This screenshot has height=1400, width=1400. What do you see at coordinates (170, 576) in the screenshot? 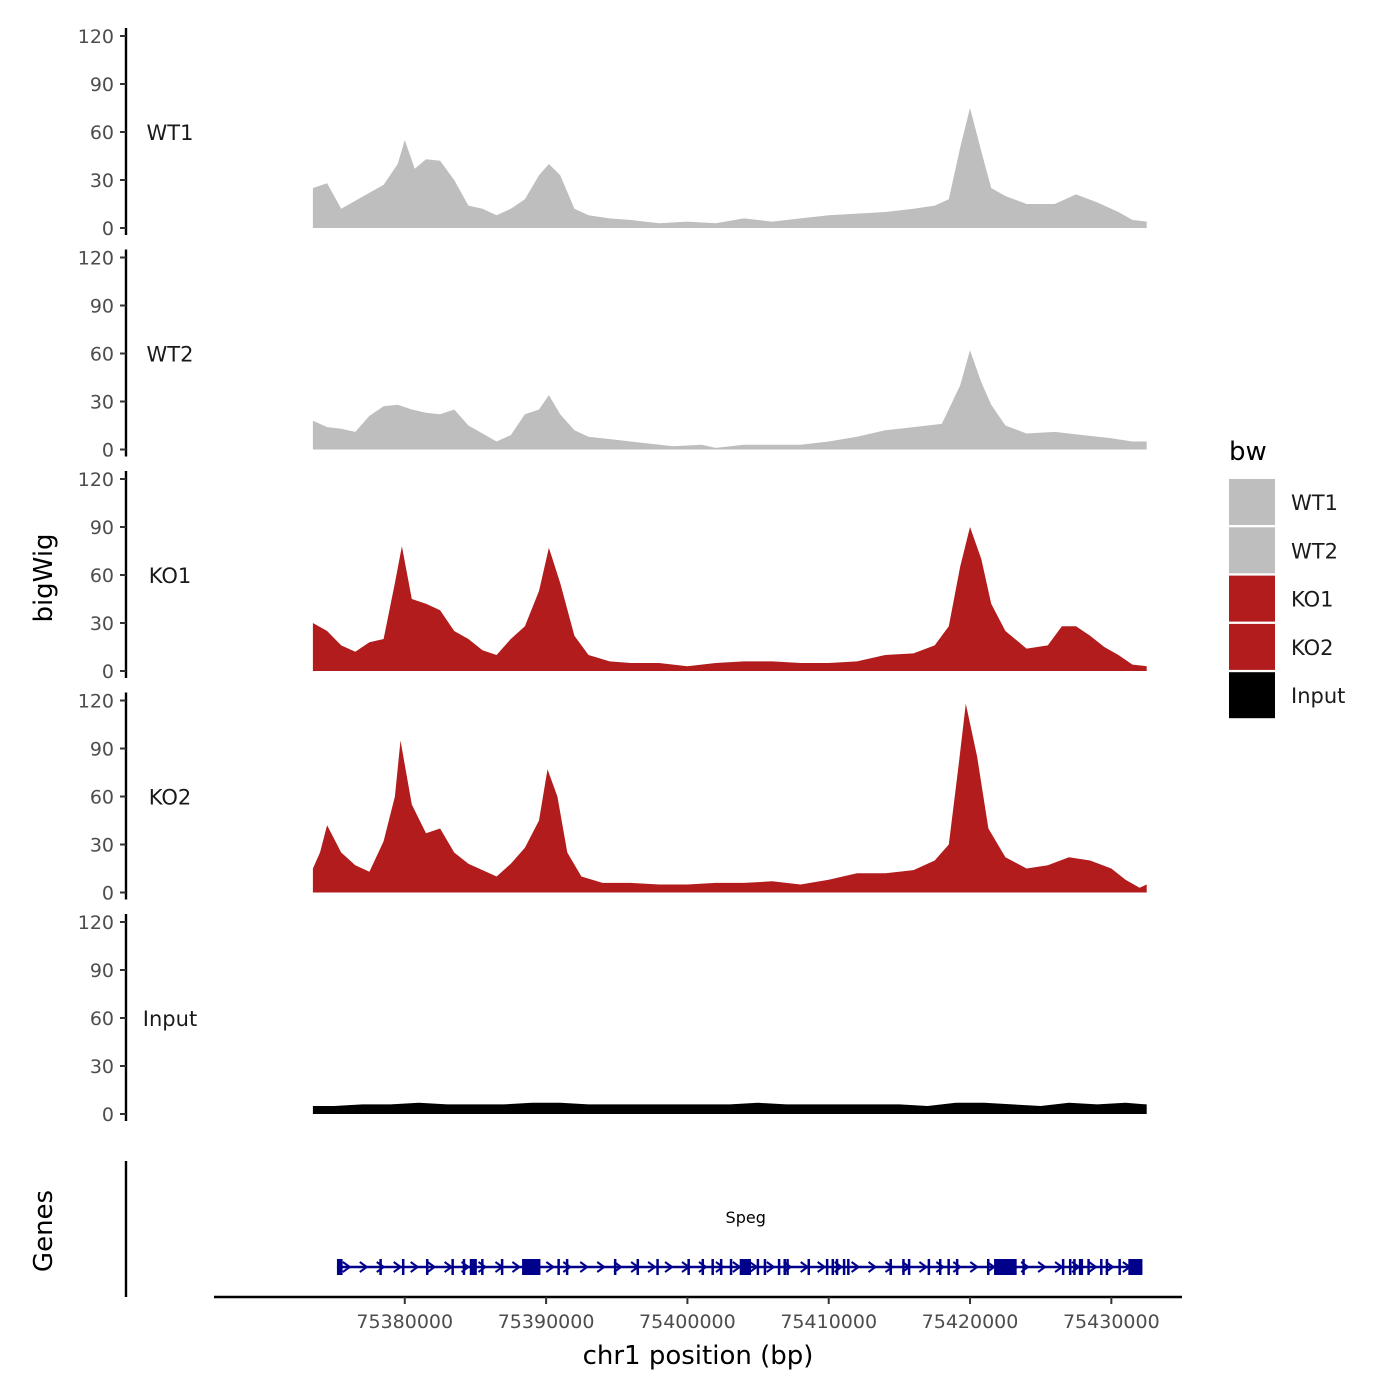
I see `track-label: KO1` at bounding box center [170, 576].